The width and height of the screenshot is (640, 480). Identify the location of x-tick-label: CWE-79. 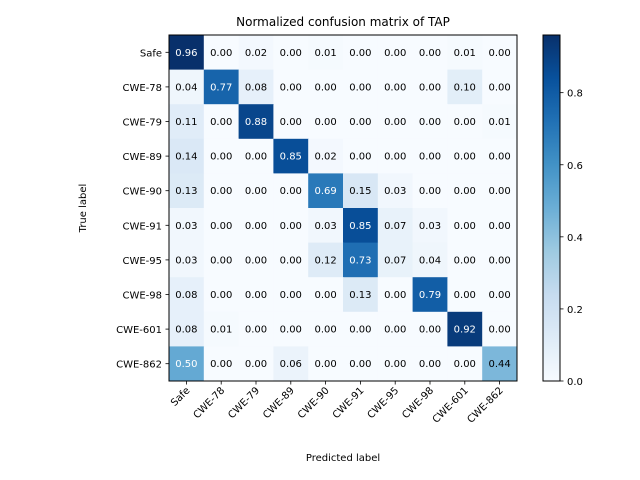
(244, 403).